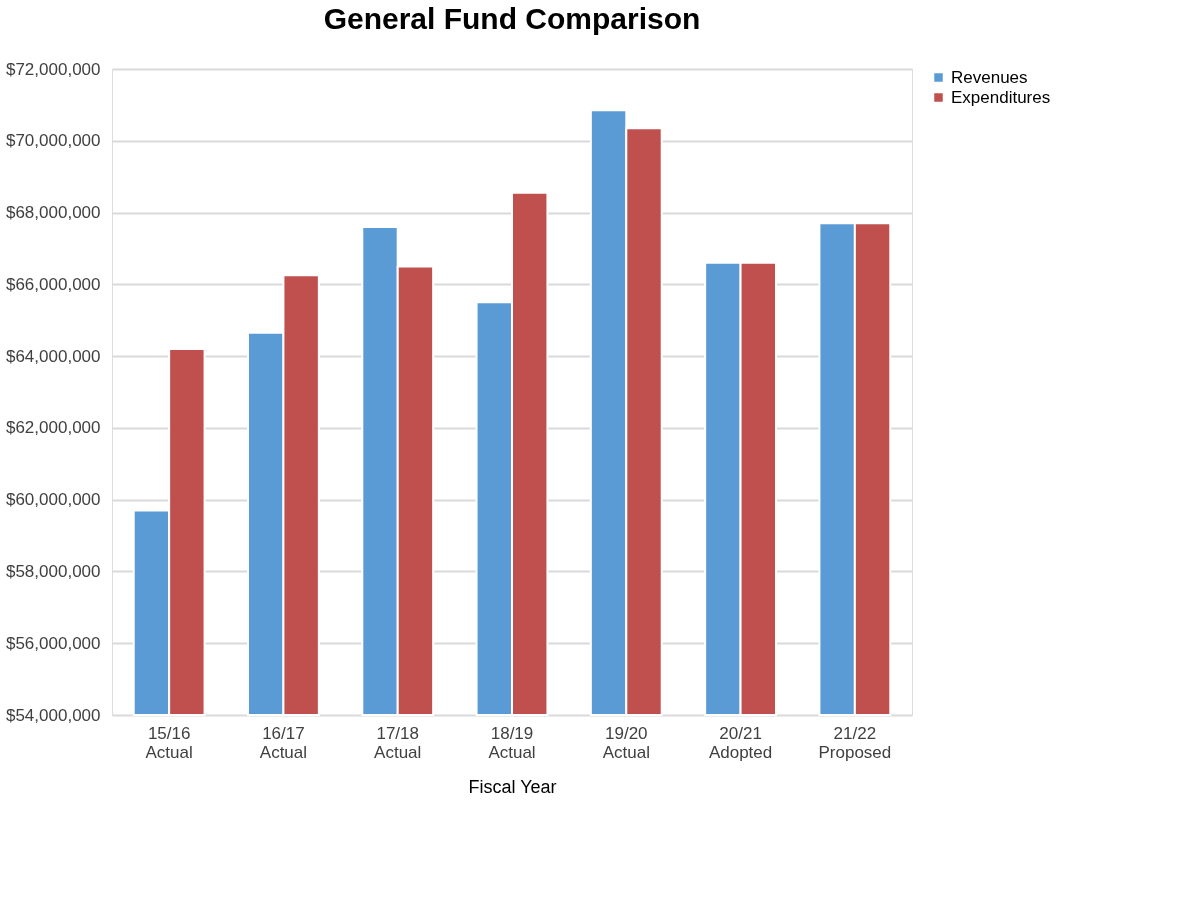 The width and height of the screenshot is (1196, 911). I want to click on y-tick-label: $64,000,000, so click(53, 356).